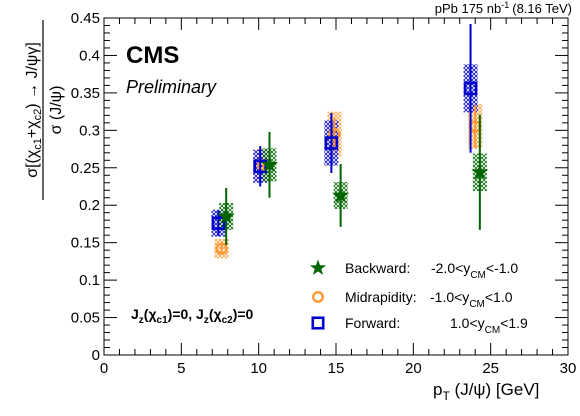 This screenshot has width=580, height=416. I want to click on y-tick-label: 0.3, so click(89, 130).